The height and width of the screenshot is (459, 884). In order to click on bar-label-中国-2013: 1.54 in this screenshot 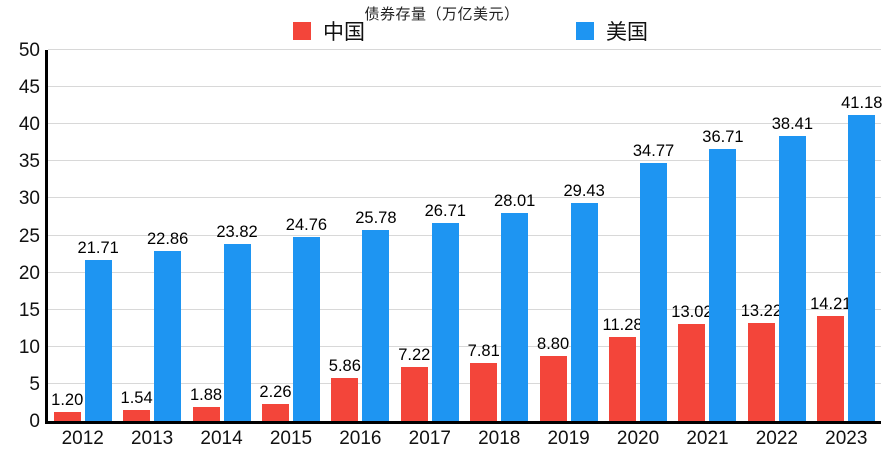, I will do `click(136, 397)`.